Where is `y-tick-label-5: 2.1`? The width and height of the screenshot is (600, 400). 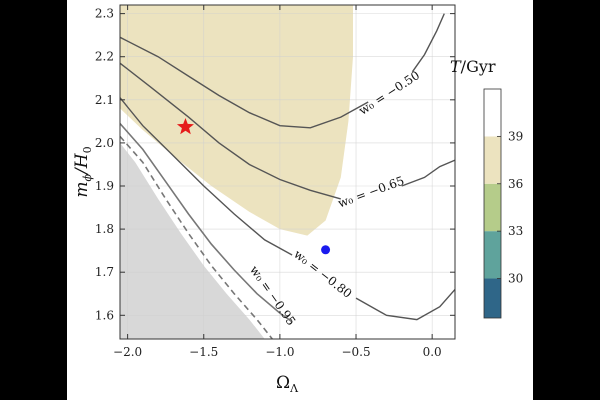
y-tick-label-5: 2.1 is located at coordinates (104, 100).